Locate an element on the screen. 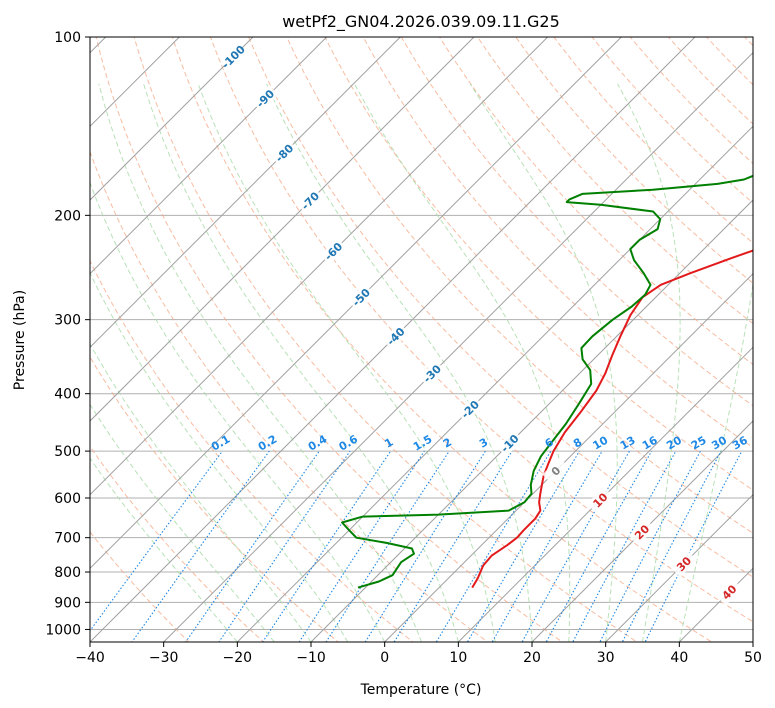 This screenshot has width=775, height=708. x-axis-label: Temperature (°C) is located at coordinates (421, 690).